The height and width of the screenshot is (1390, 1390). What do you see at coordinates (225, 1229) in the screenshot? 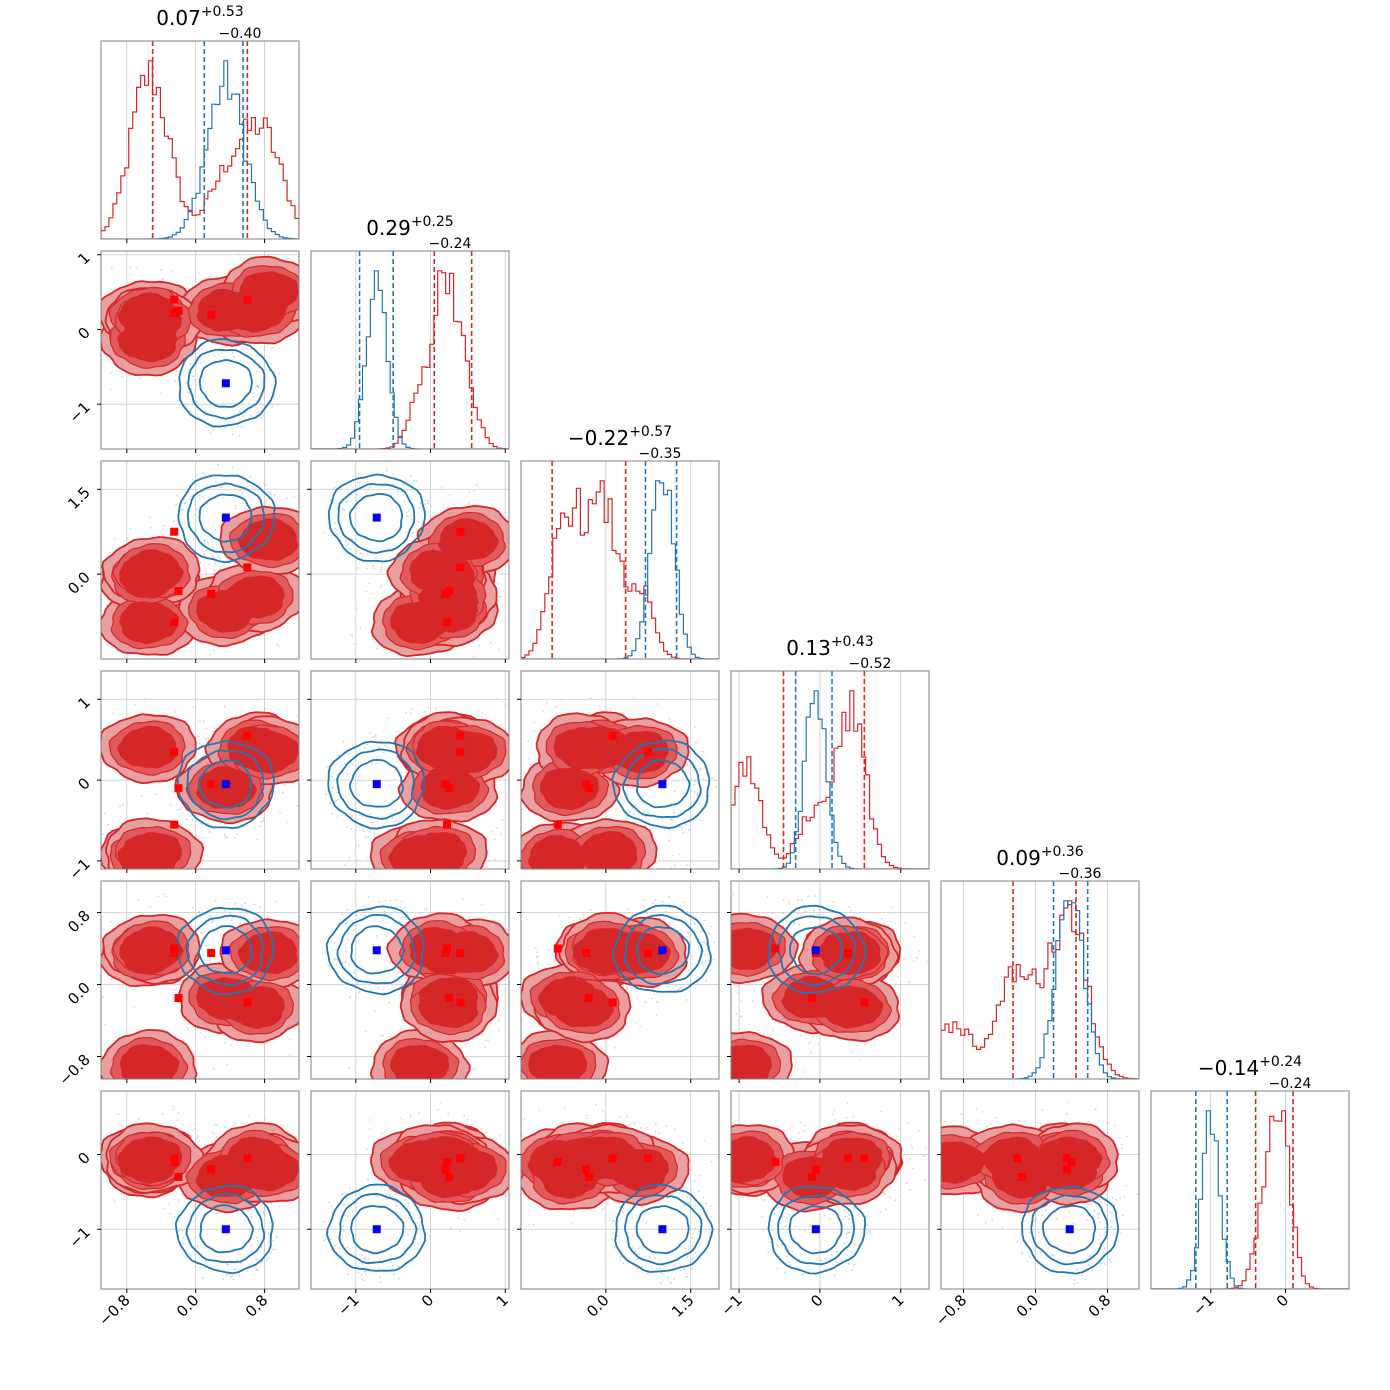
I see `blue-marker` at bounding box center [225, 1229].